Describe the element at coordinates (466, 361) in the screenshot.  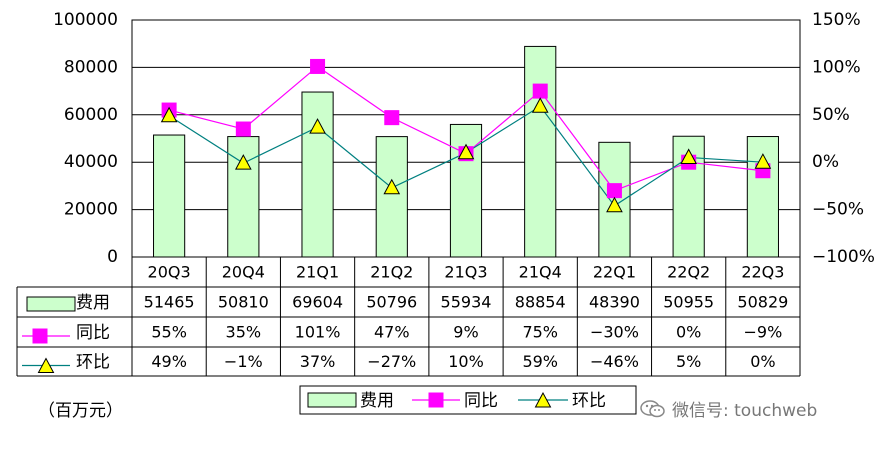
I see `data-label: 10%` at that location.